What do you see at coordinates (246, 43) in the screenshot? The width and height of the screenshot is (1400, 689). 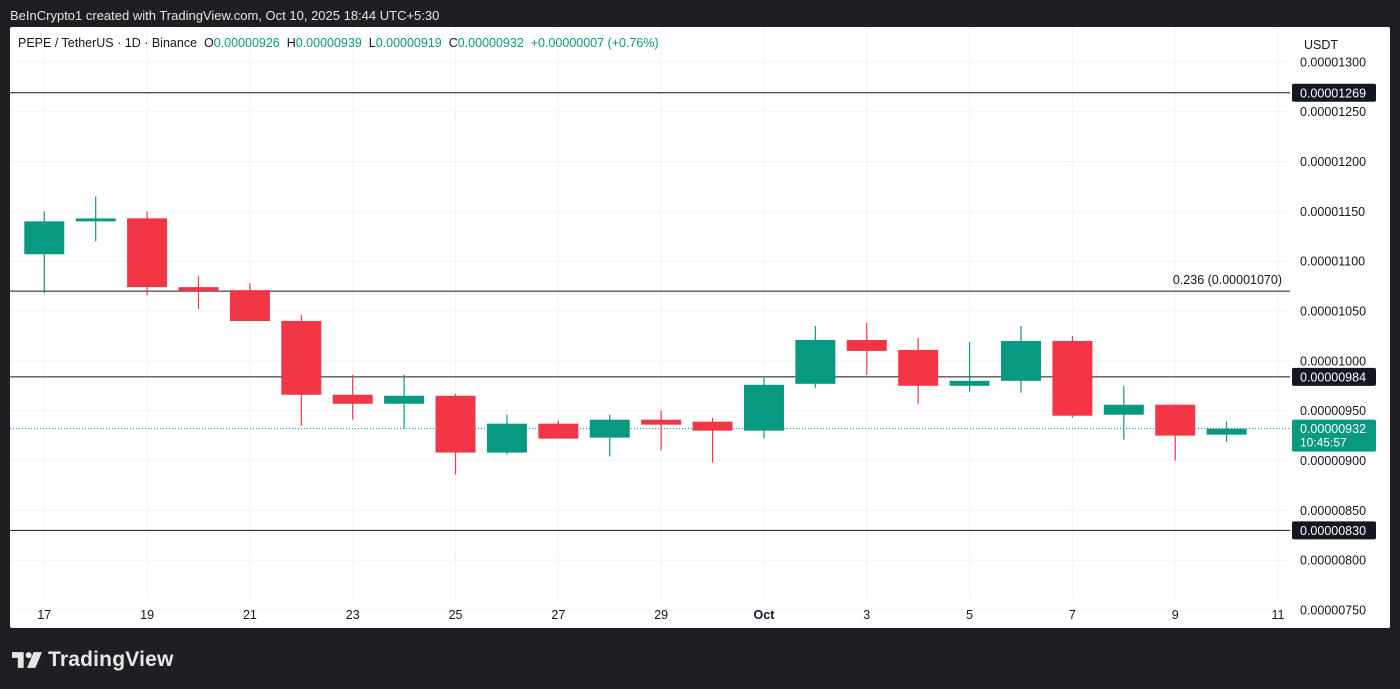 I see `open-value: 0.00000926` at bounding box center [246, 43].